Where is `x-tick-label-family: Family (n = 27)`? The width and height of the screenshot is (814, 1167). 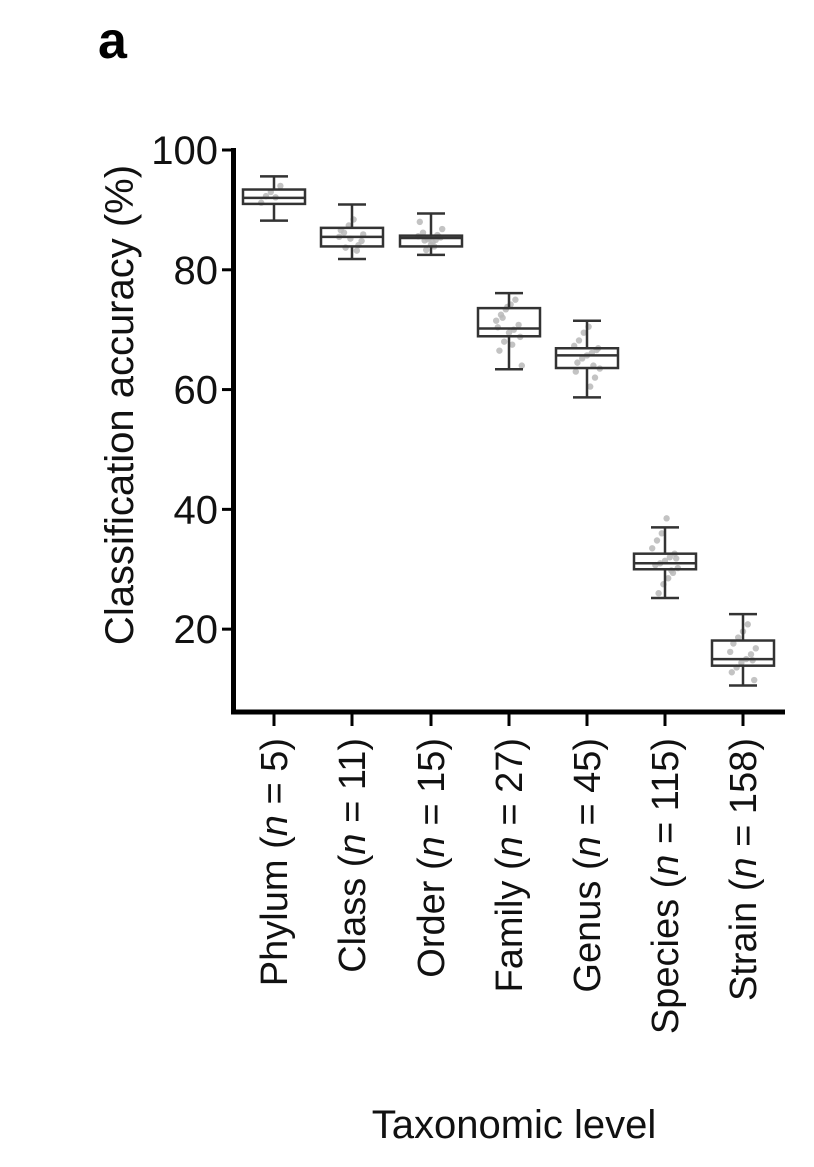 x-tick-label-family: Family (n = 27) is located at coordinates (510, 865).